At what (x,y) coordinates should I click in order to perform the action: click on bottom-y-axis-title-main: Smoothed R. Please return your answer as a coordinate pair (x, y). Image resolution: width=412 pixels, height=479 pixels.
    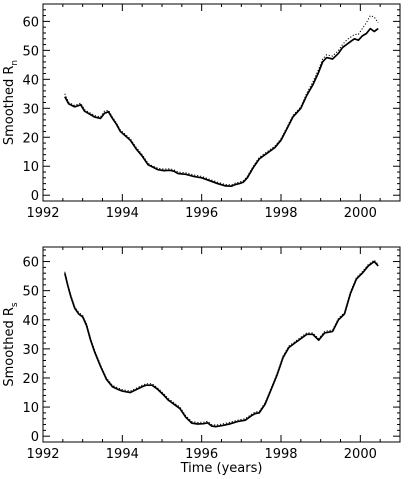
    Looking at the image, I should click on (9, 347).